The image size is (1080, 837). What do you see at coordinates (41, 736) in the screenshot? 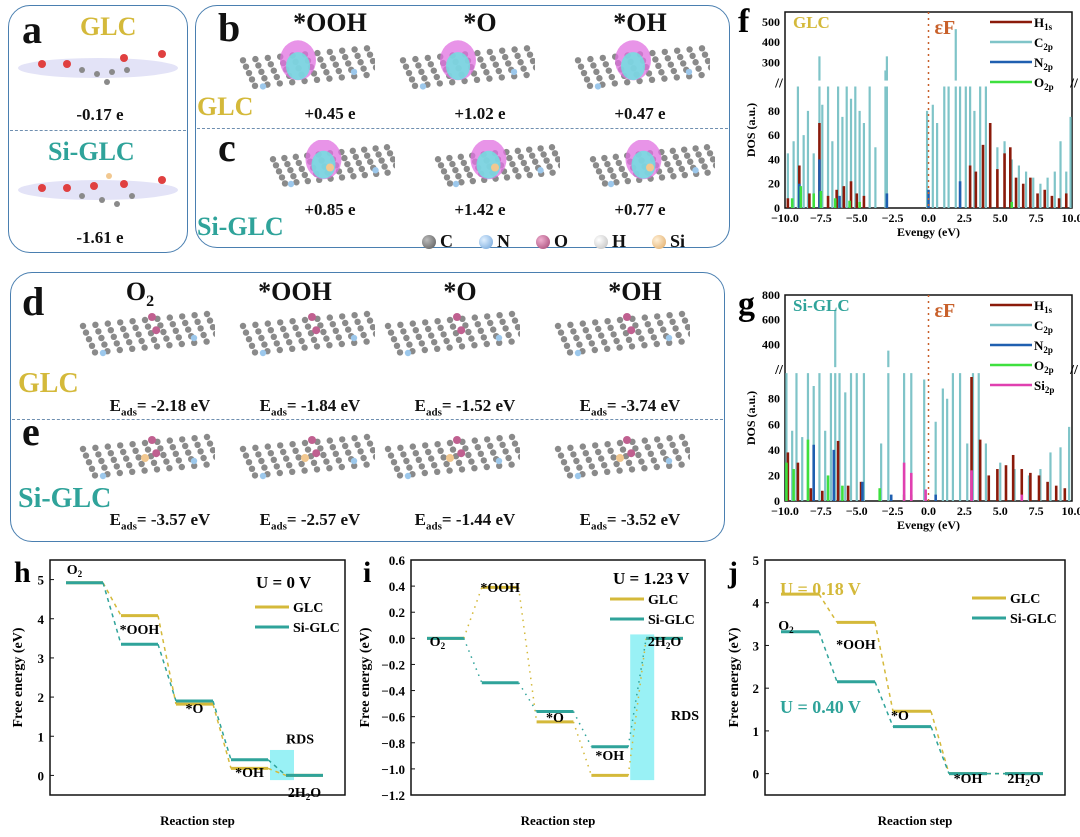
I see `y-tick-label: 1` at bounding box center [41, 736].